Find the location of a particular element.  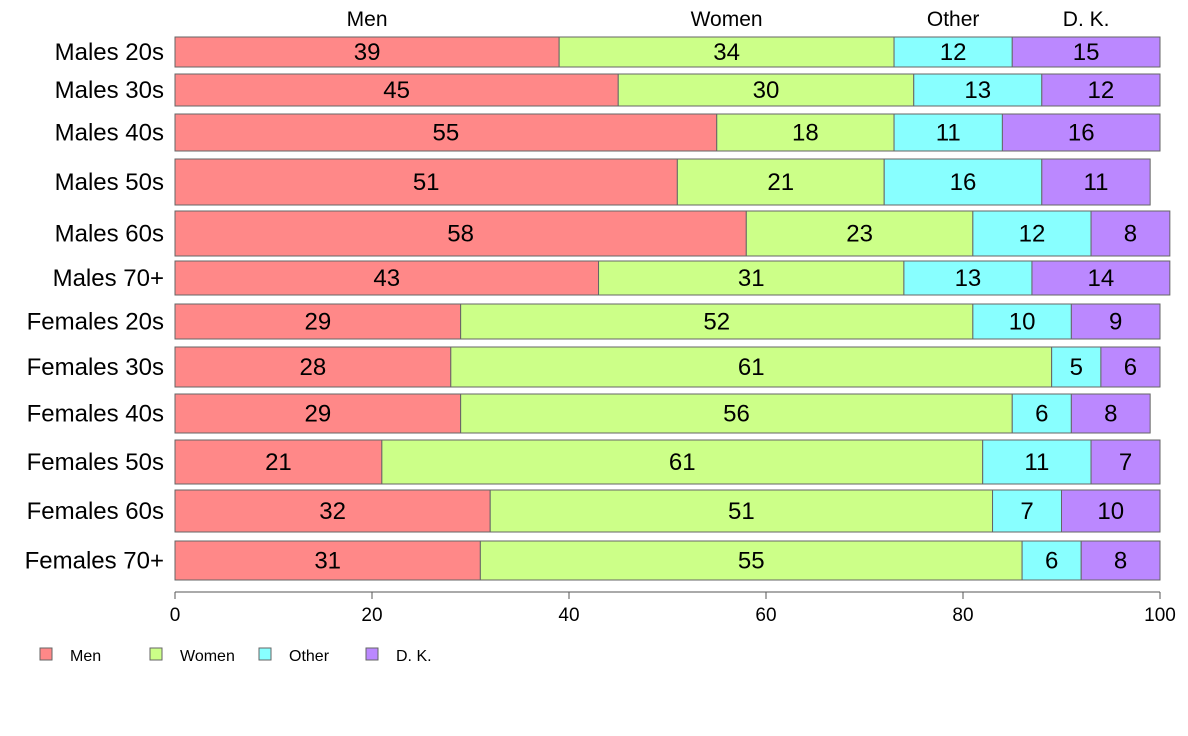

data-label: 9 is located at coordinates (1115, 322).